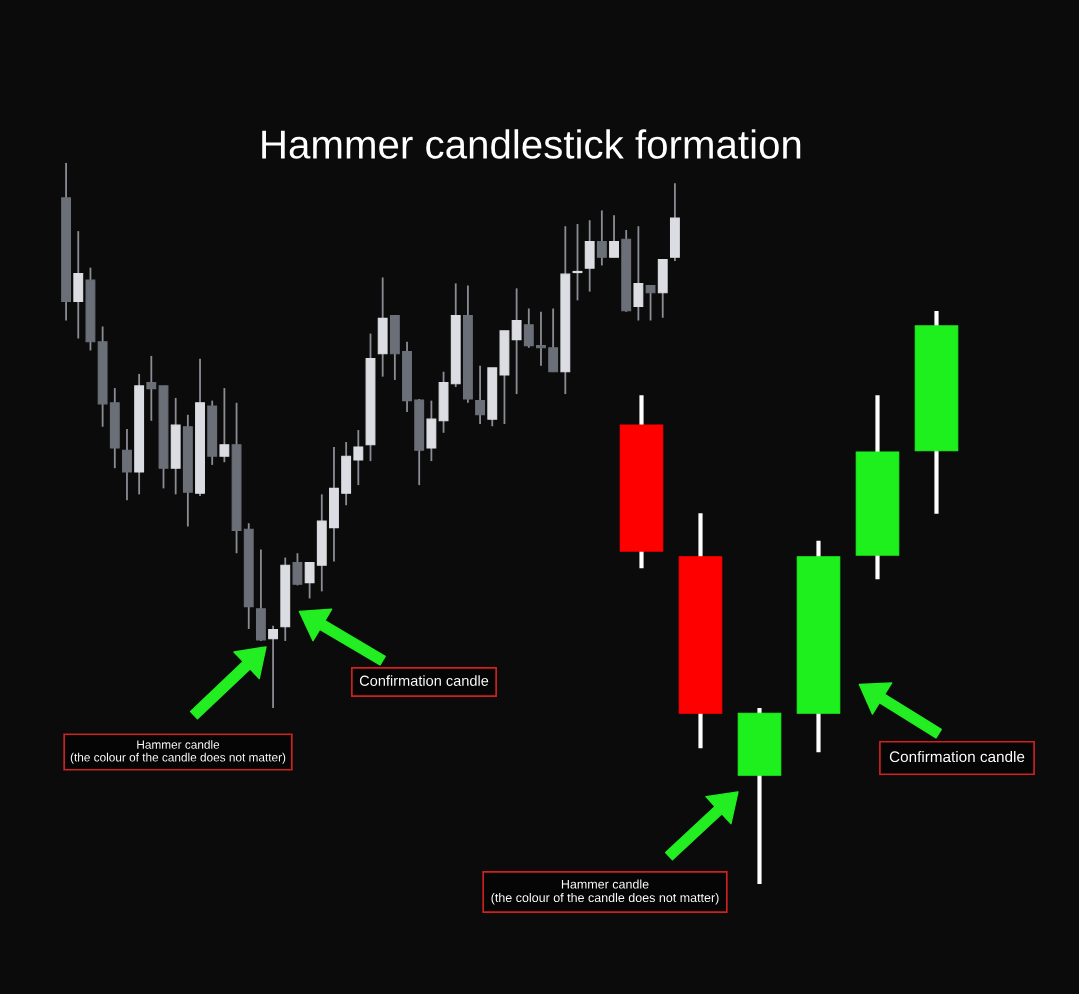  What do you see at coordinates (531, 144) in the screenshot?
I see `chart-title: Hammer candlestick formation` at bounding box center [531, 144].